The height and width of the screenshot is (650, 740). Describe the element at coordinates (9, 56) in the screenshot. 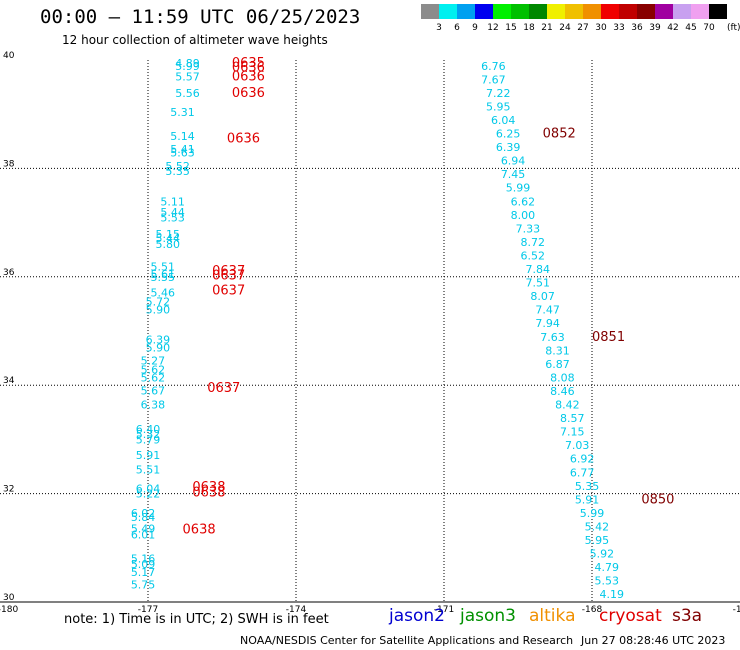

I see `y-tick-label: 40` at that location.